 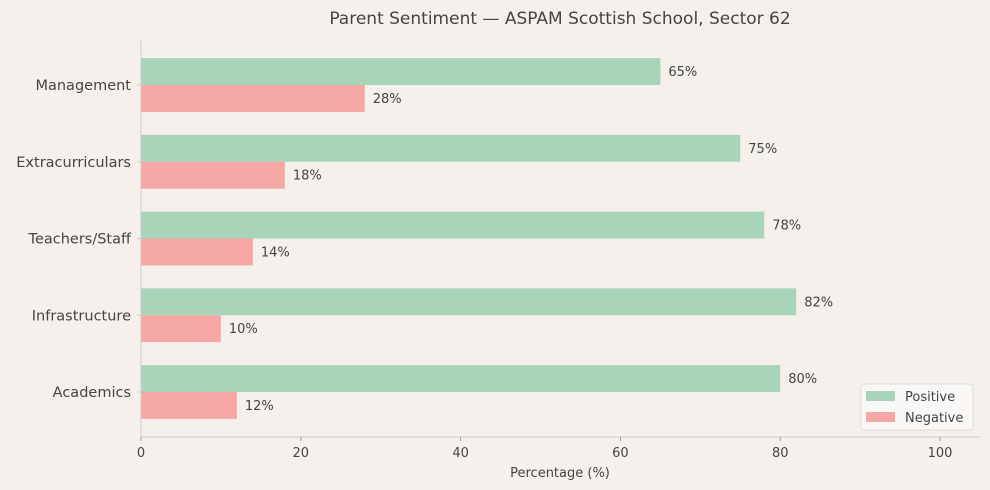 I want to click on data-label: 75%, so click(x=762, y=149).